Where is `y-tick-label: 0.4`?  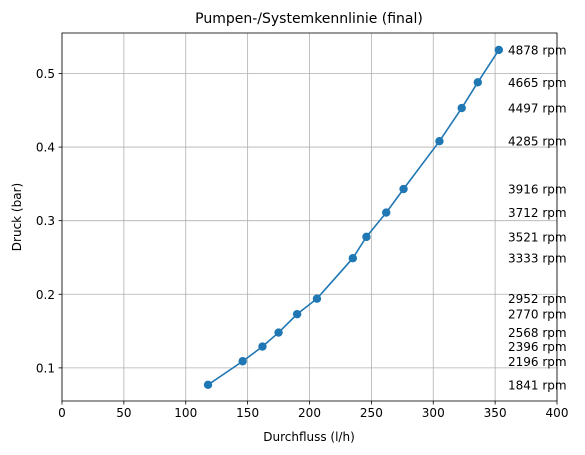
y-tick-label: 0.4 is located at coordinates (45, 148).